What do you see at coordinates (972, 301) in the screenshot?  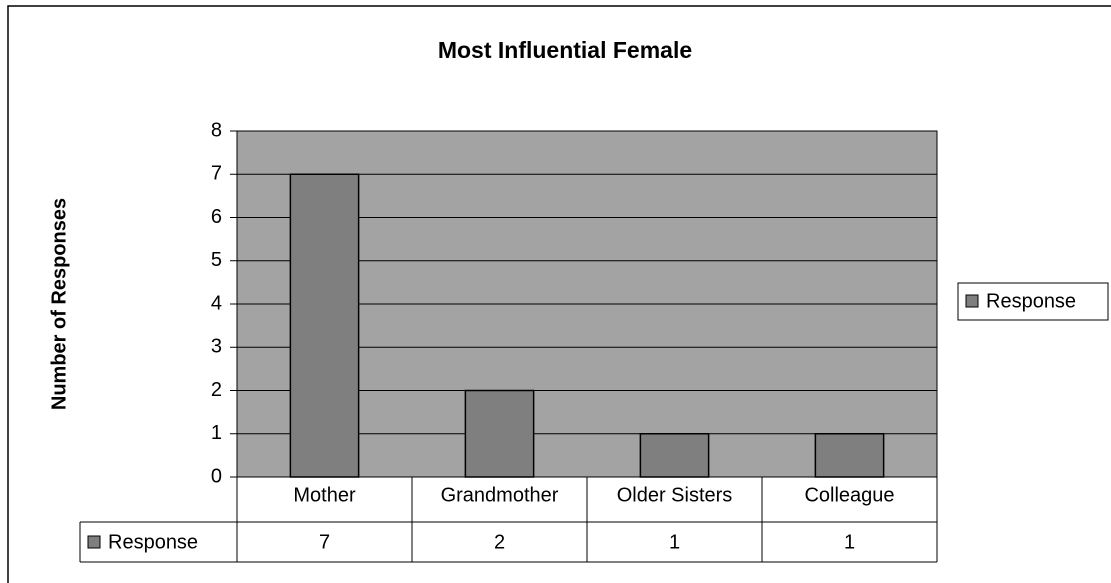 I see `legend-key` at bounding box center [972, 301].